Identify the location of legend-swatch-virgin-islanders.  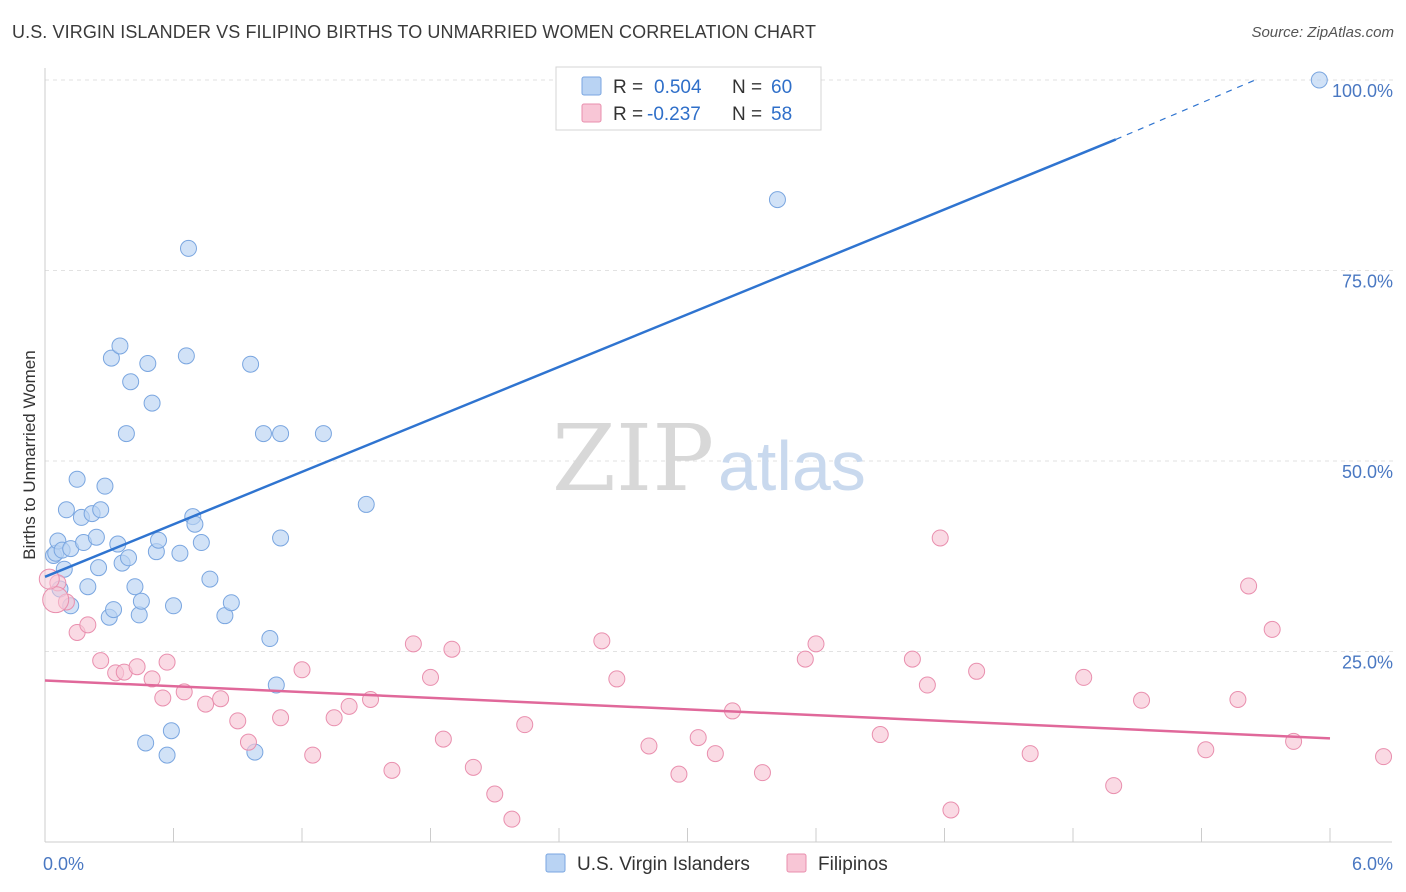
(555, 863).